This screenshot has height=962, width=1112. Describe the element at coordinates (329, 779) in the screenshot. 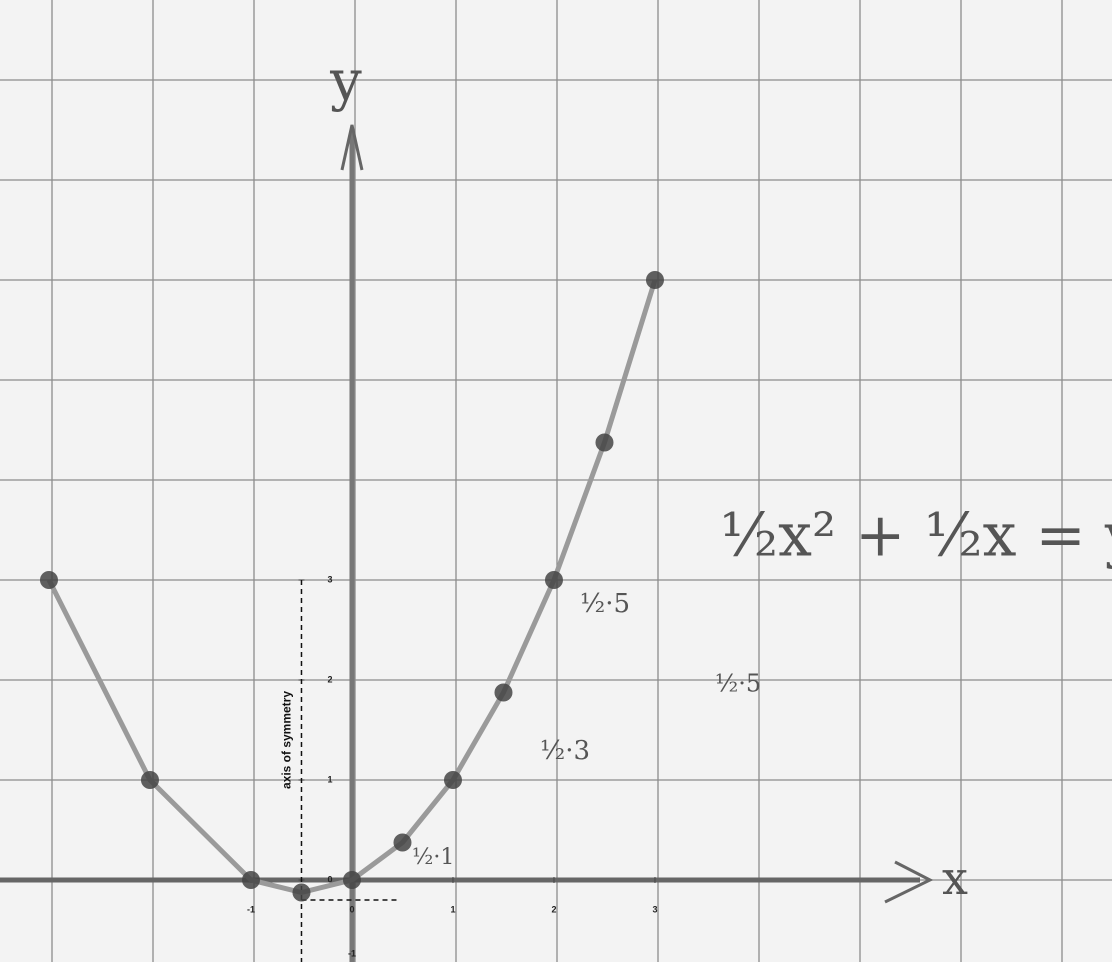

I see `y-tick-label: 1` at that location.